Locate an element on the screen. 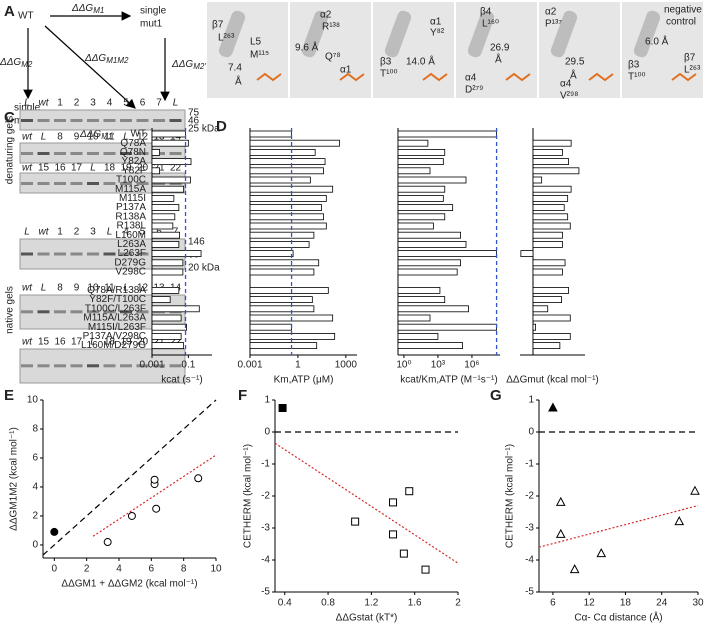 This screenshot has height=627, width=713. x-axis-label: Km,ATP (μM) is located at coordinates (304, 380).